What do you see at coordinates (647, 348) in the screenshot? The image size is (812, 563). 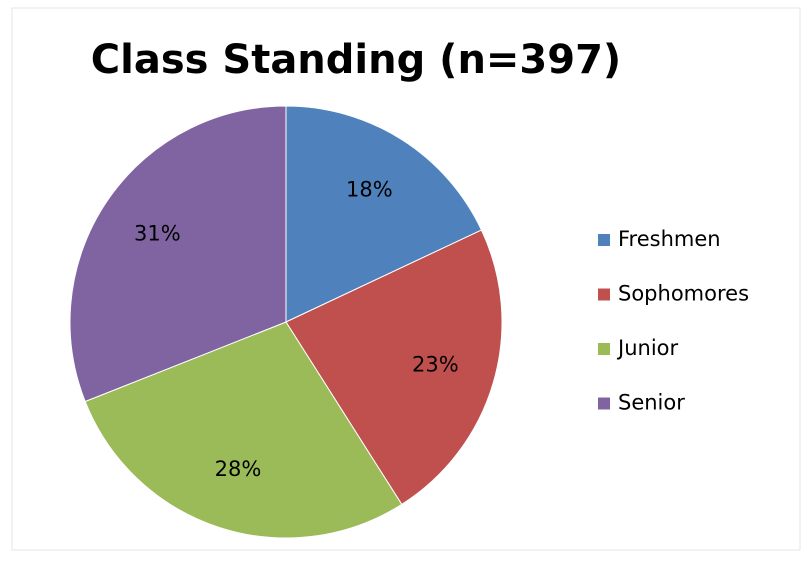 I see `legend-label: Junior` at bounding box center [647, 348].